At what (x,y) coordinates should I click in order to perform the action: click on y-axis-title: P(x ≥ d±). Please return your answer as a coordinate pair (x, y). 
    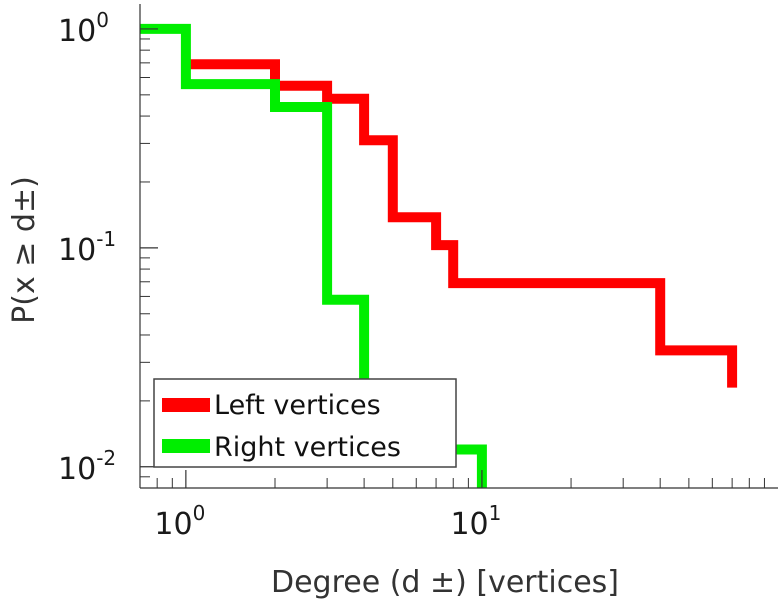
    Looking at the image, I should click on (24, 250).